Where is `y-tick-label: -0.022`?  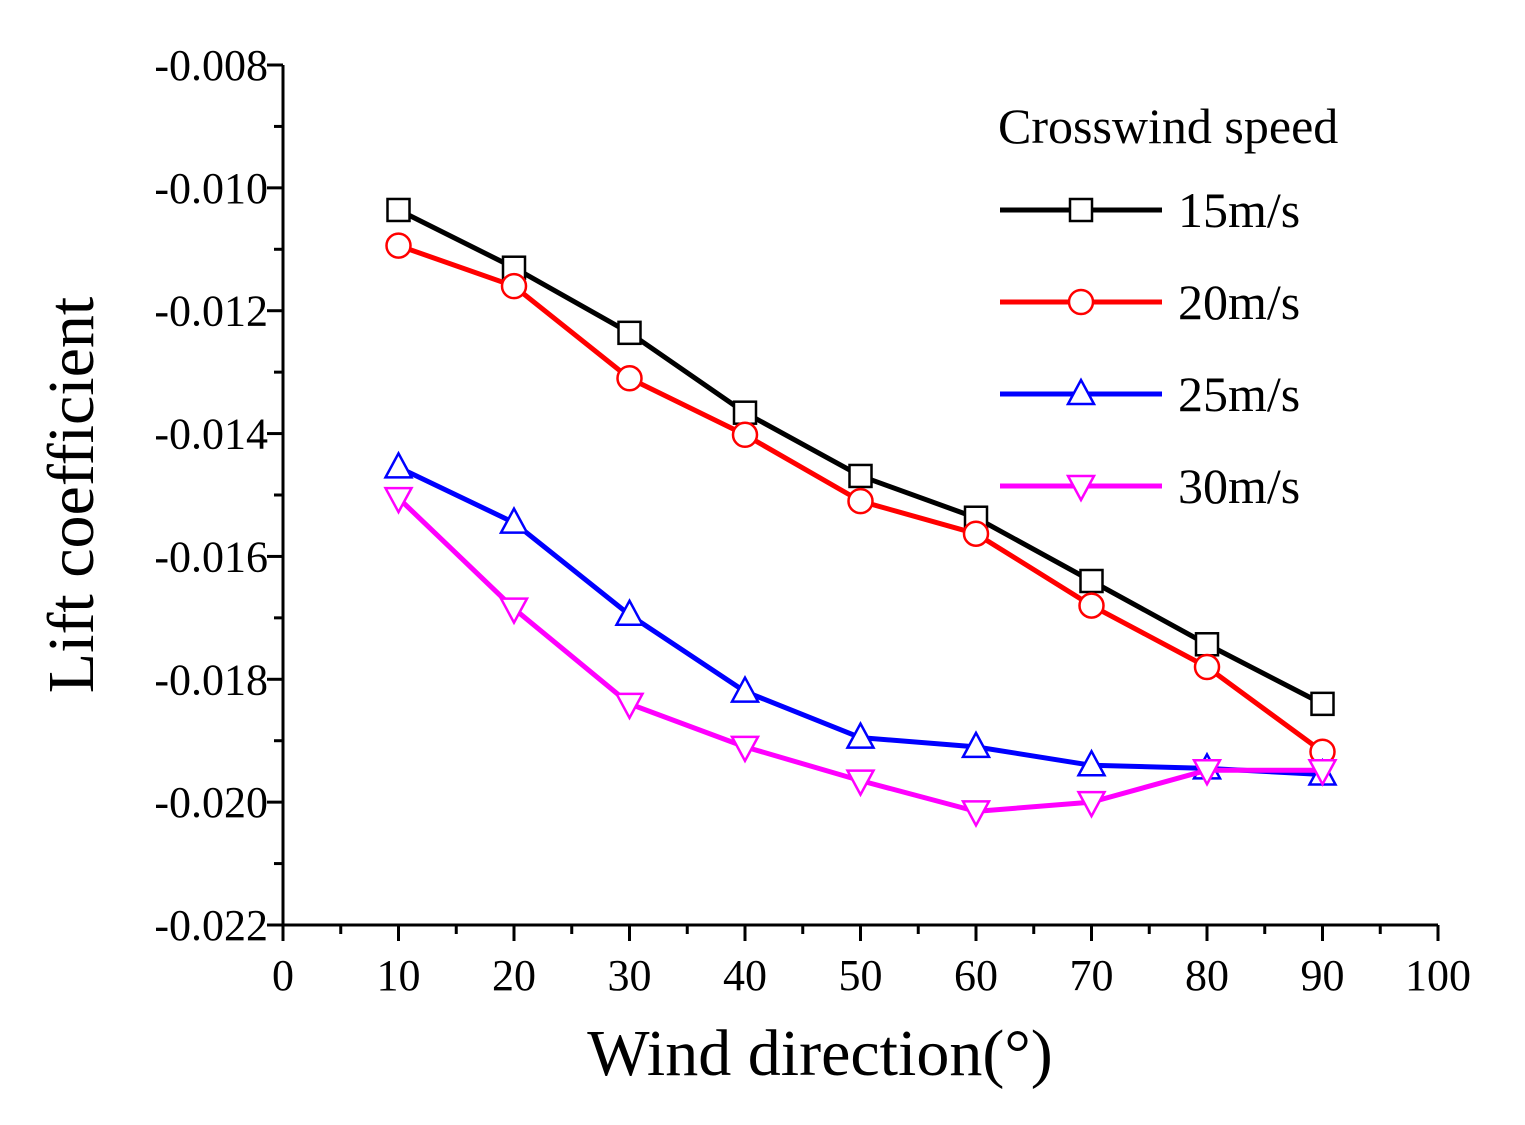
y-tick-label: -0.022 is located at coordinates (211, 925).